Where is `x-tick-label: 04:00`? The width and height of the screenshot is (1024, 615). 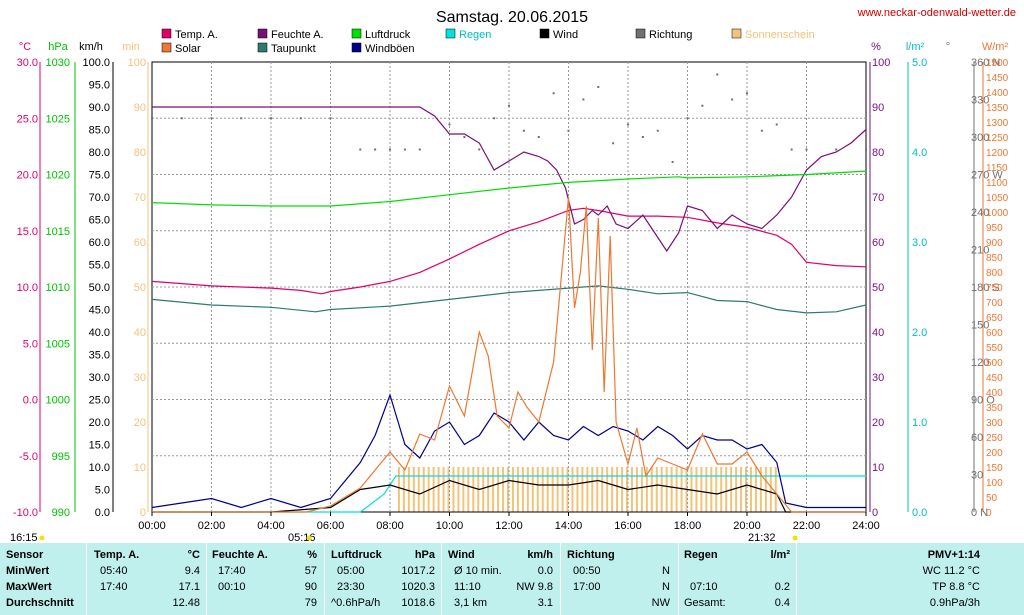 x-tick-label: 04:00 is located at coordinates (271, 526).